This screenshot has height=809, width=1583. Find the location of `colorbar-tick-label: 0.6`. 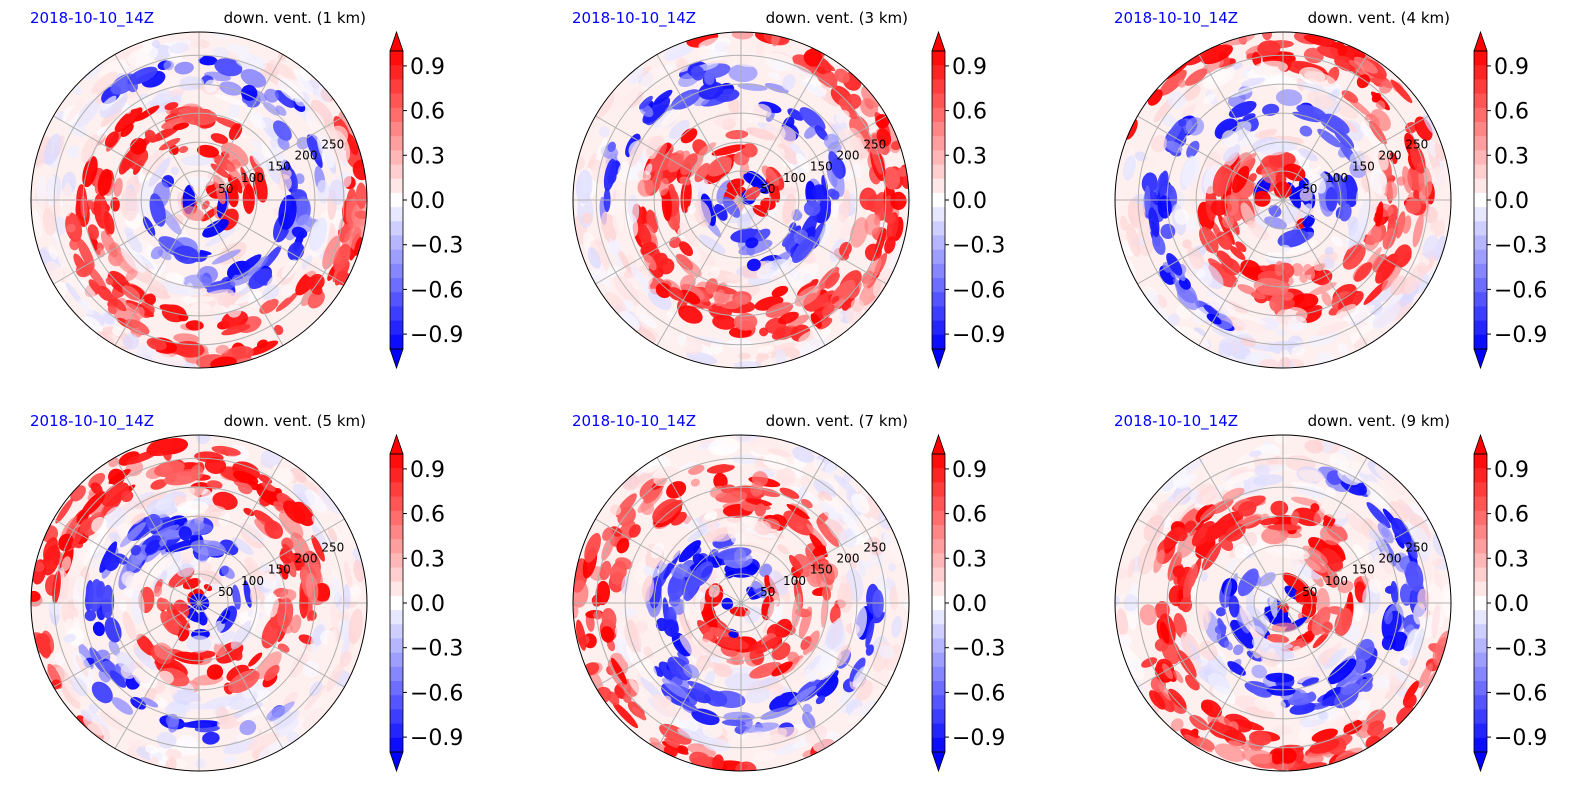

colorbar-tick-label: 0.6 is located at coordinates (427, 515).